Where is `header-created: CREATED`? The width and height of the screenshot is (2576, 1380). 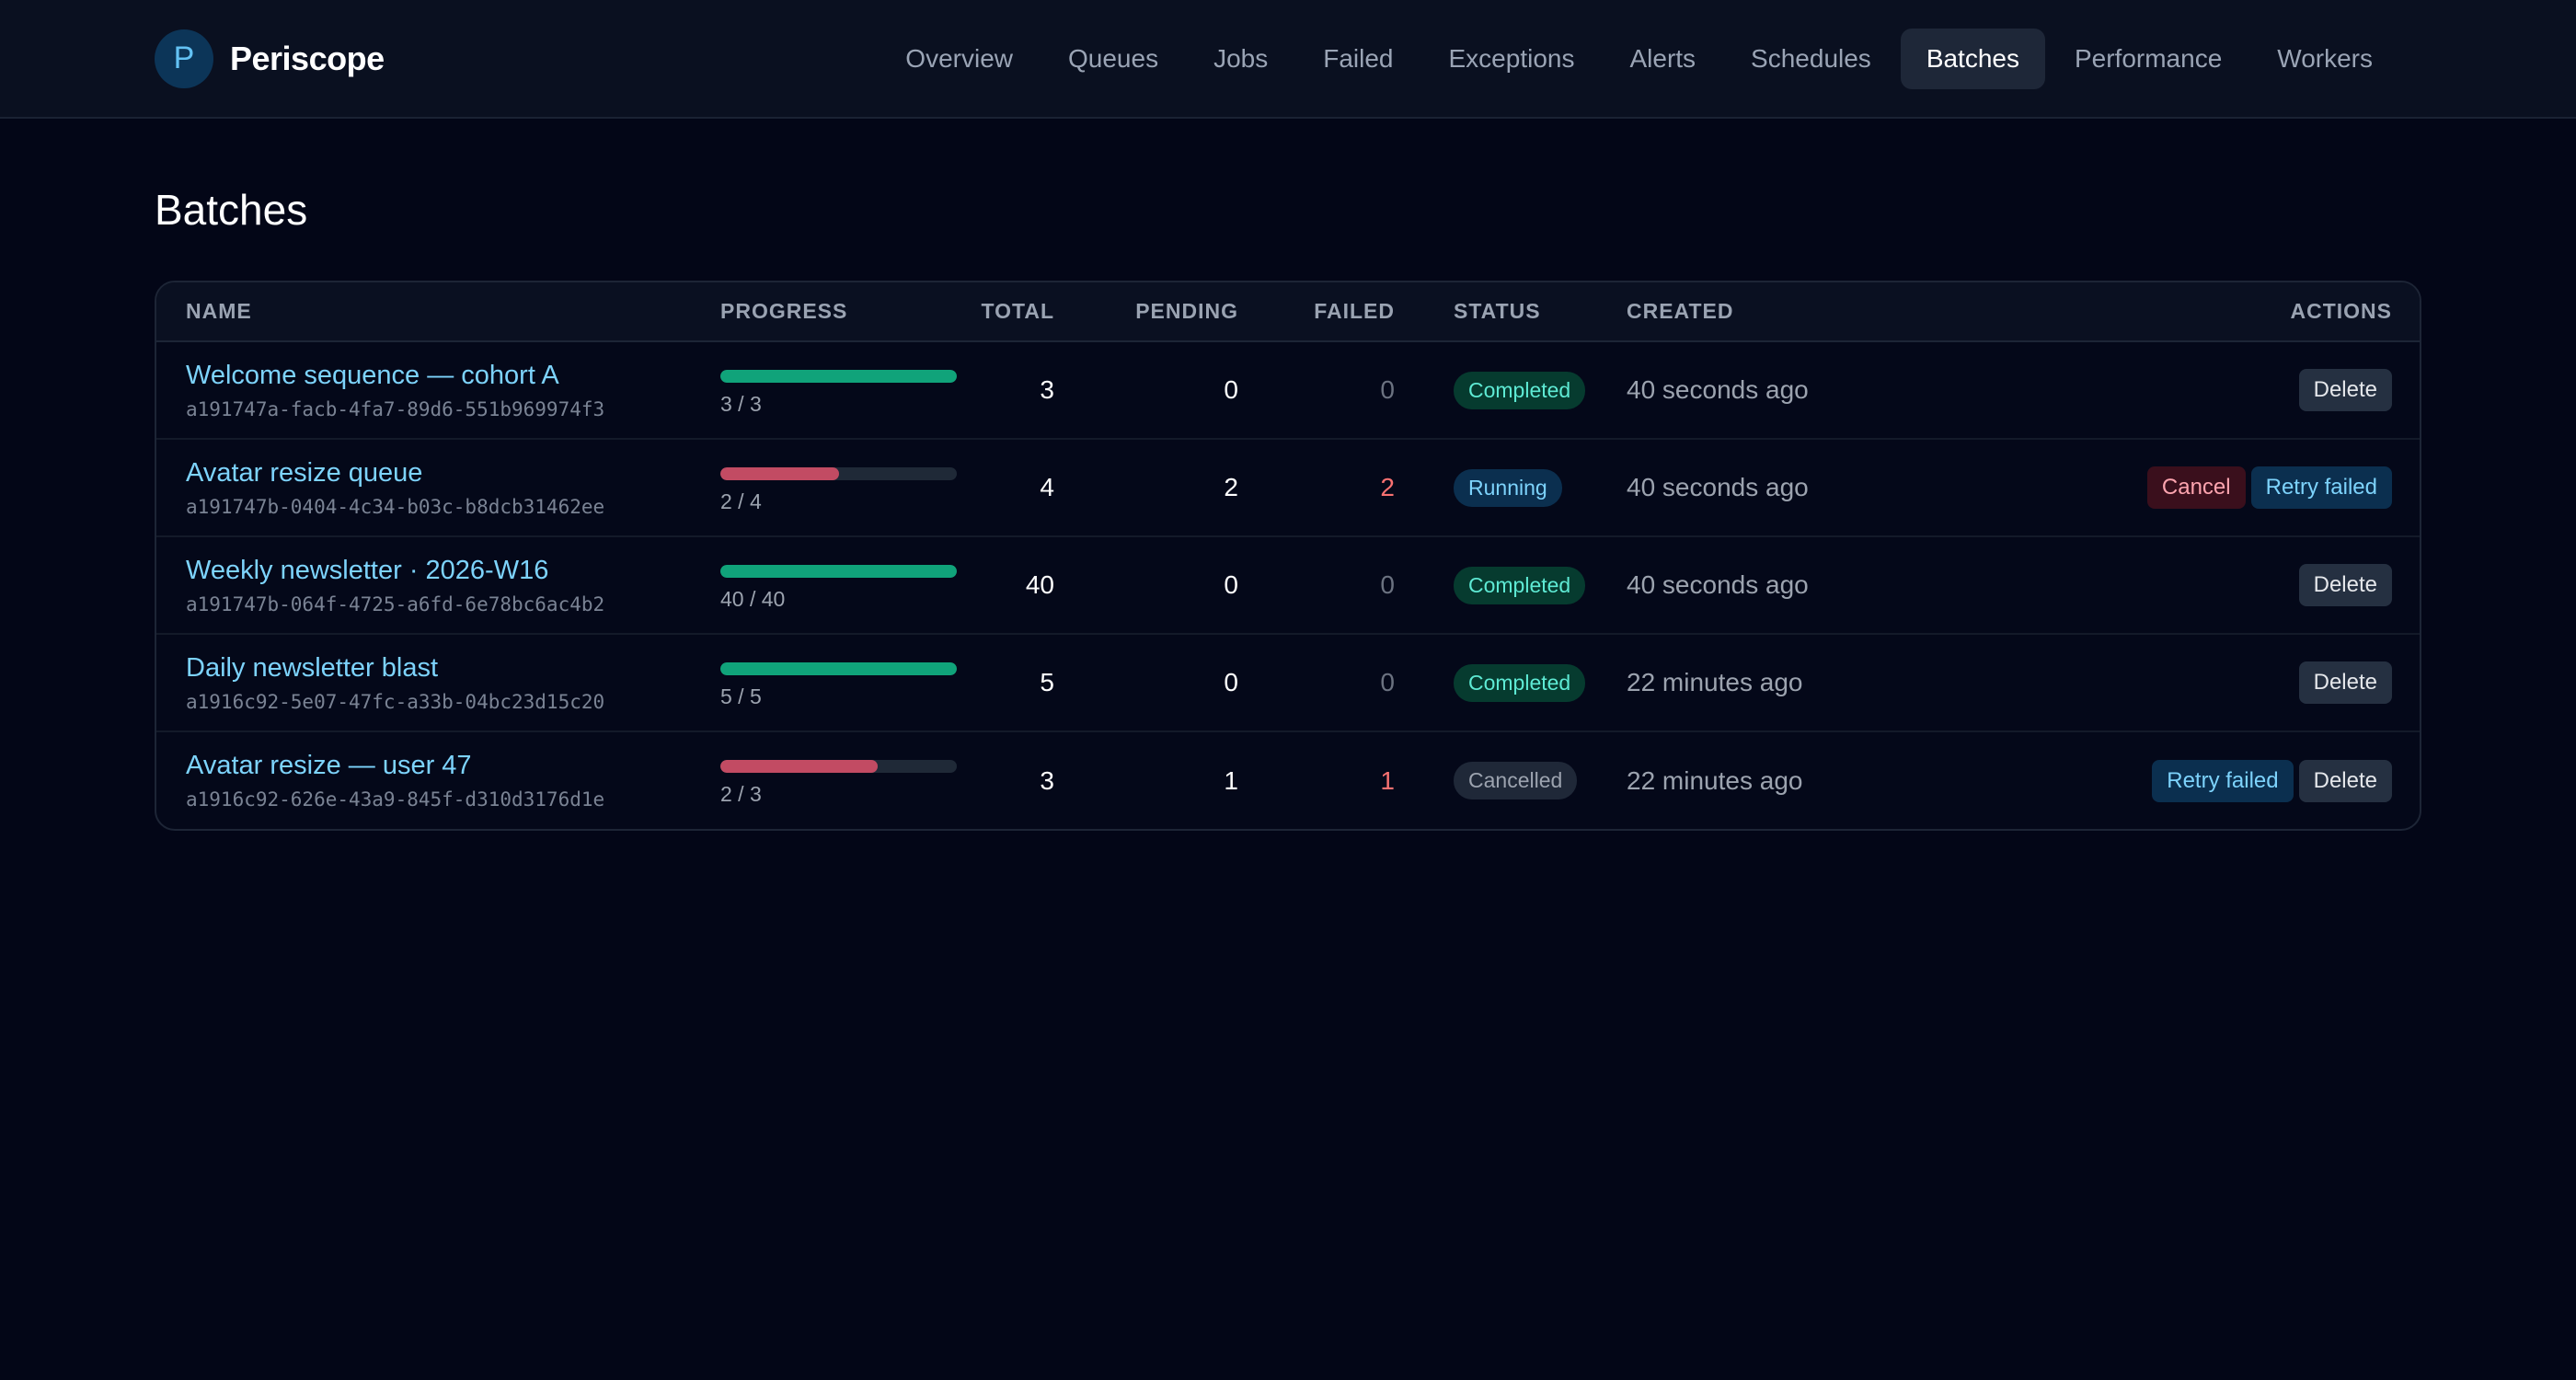 header-created: CREATED is located at coordinates (1765, 312).